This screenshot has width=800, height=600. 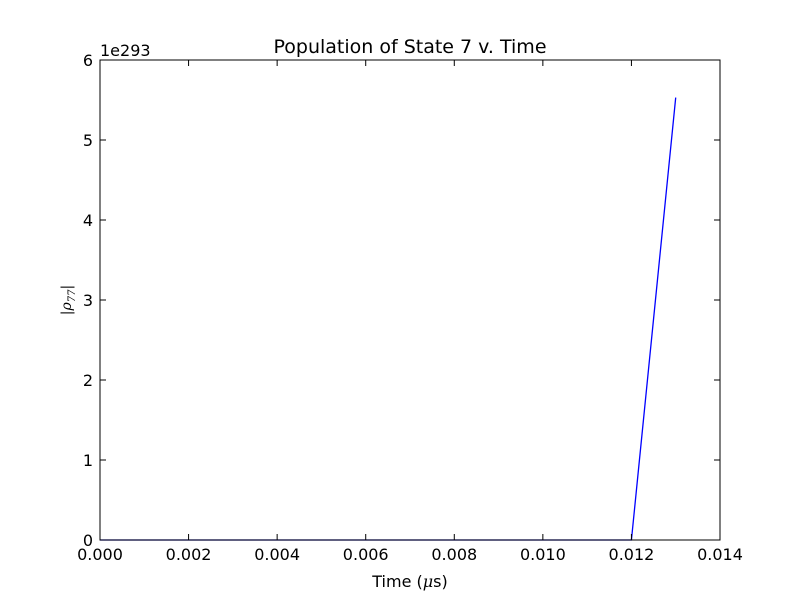 I want to click on y-axis-label-sub: 77, so click(x=72, y=295).